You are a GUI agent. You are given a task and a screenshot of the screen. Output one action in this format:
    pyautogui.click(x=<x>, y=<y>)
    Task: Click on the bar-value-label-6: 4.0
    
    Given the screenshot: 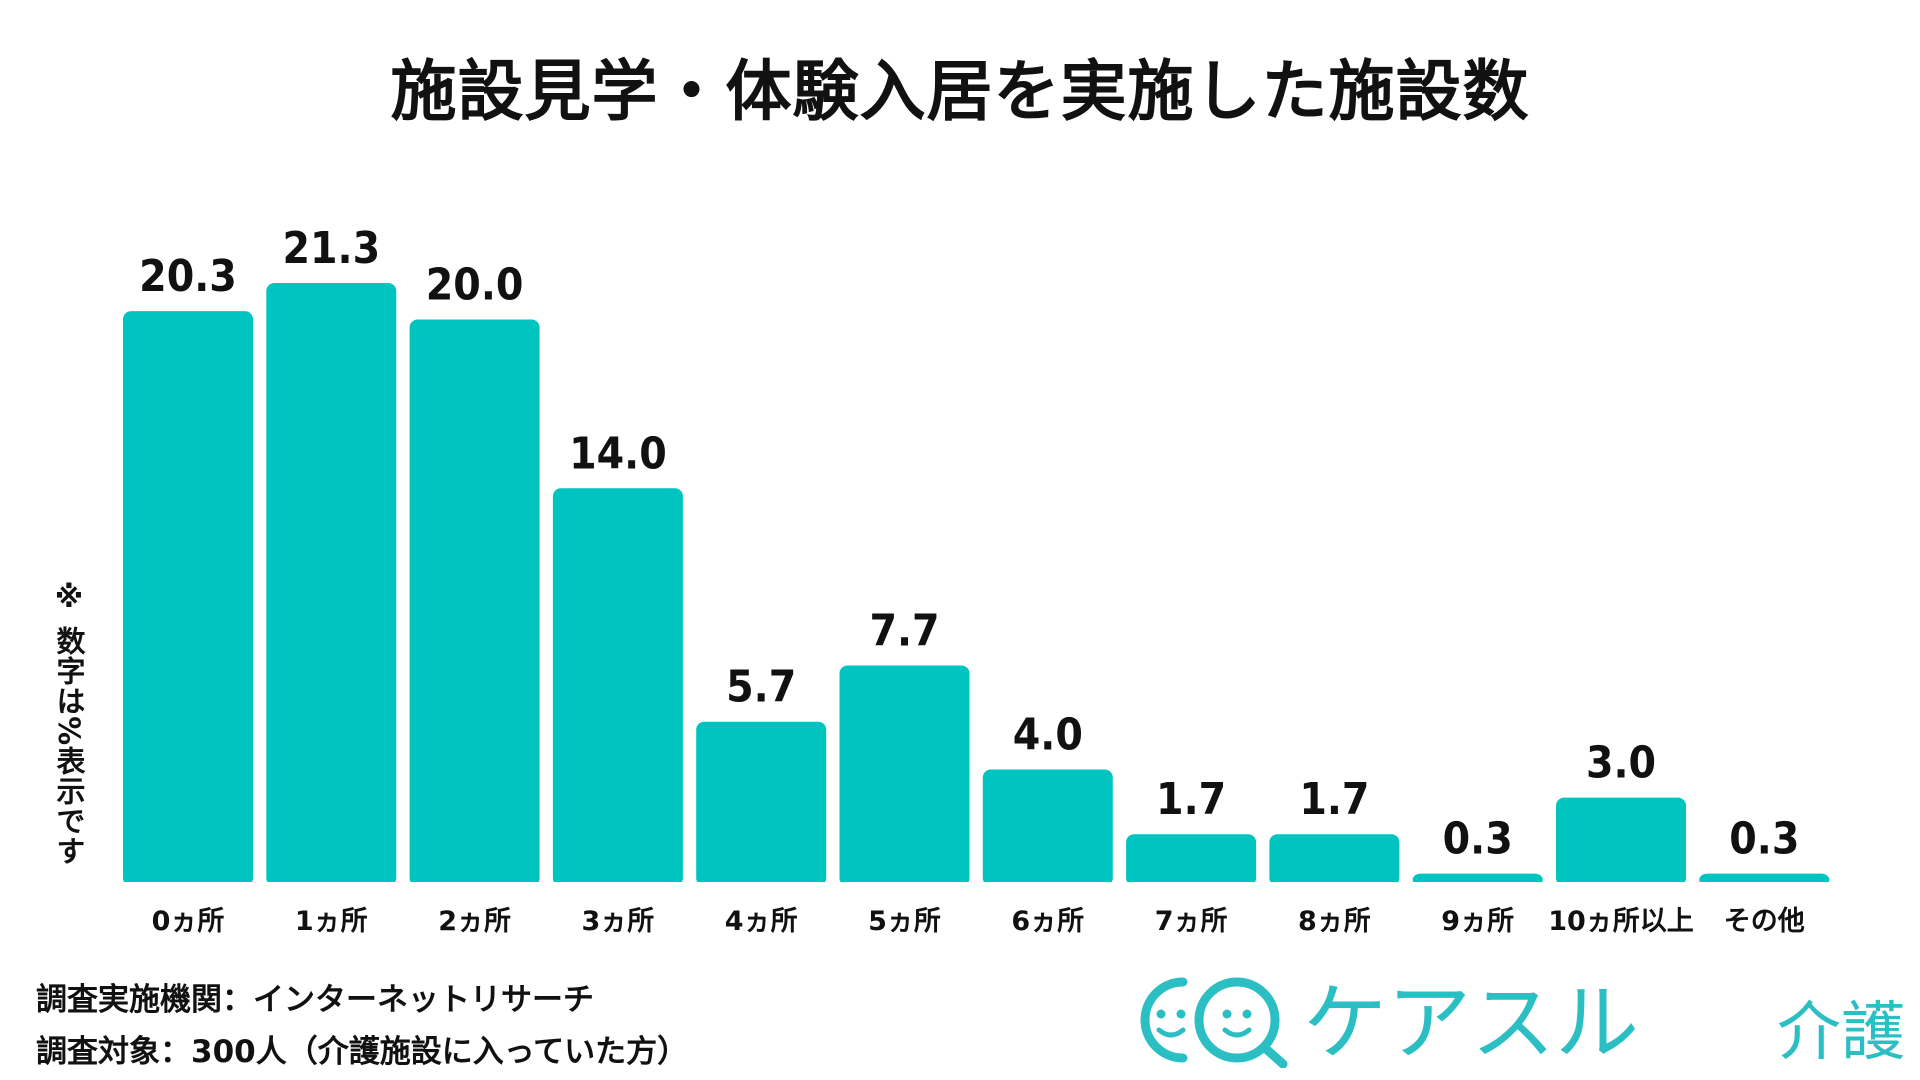 What is the action you would take?
    pyautogui.click(x=1048, y=735)
    